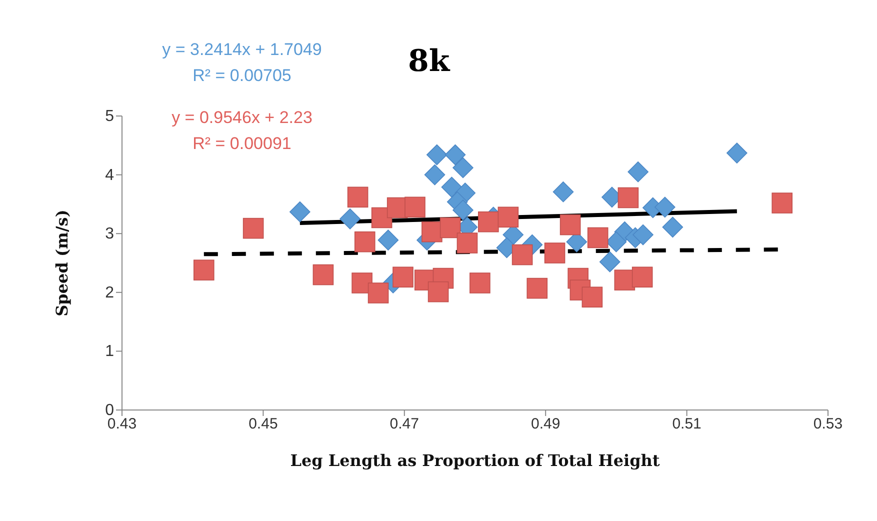  What do you see at coordinates (109, 234) in the screenshot?
I see `y-tick-label: 3` at bounding box center [109, 234].